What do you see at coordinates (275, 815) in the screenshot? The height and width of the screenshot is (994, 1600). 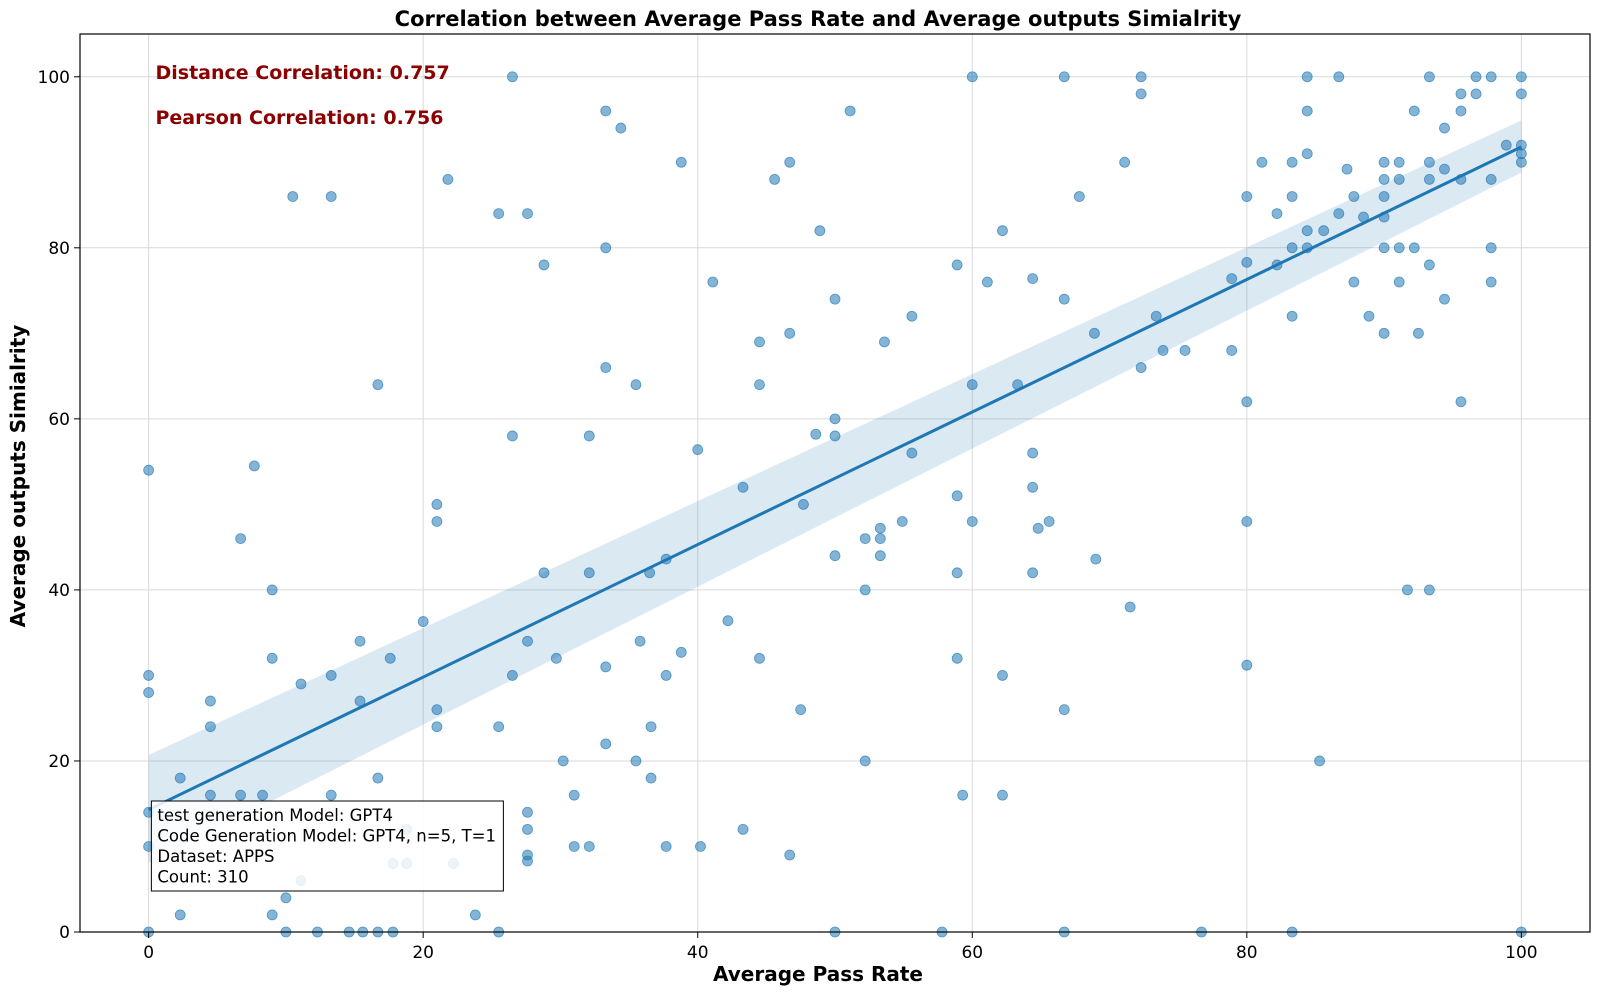 I see `info-box-line: test generation Model: GPT4` at bounding box center [275, 815].